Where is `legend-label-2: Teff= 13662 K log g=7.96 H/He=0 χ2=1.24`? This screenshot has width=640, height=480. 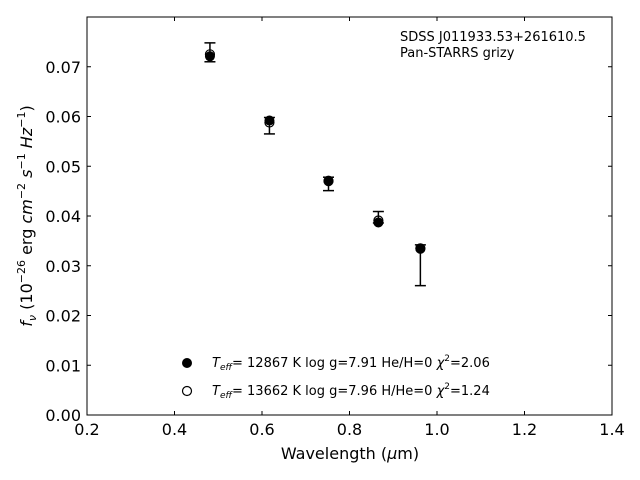
legend-label-2: Teff= 13662 K log g=7.96 H/He=0 χ2=1.24 is located at coordinates (351, 391).